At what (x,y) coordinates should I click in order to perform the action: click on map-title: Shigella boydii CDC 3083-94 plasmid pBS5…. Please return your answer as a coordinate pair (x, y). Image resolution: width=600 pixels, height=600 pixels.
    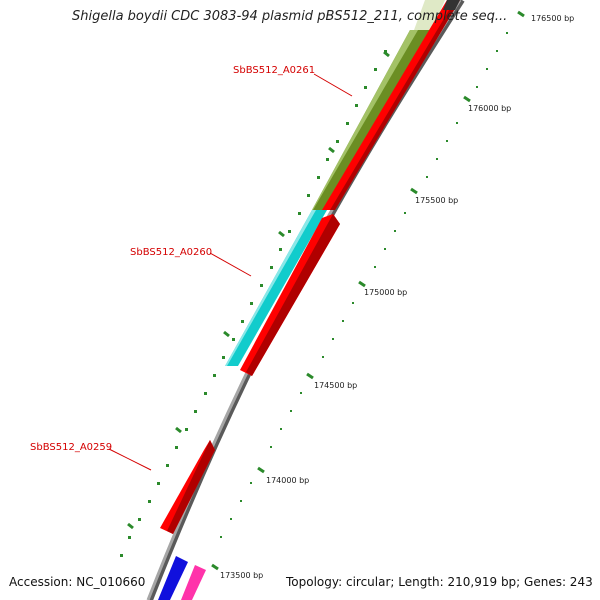
    Looking at the image, I should click on (290, 16).